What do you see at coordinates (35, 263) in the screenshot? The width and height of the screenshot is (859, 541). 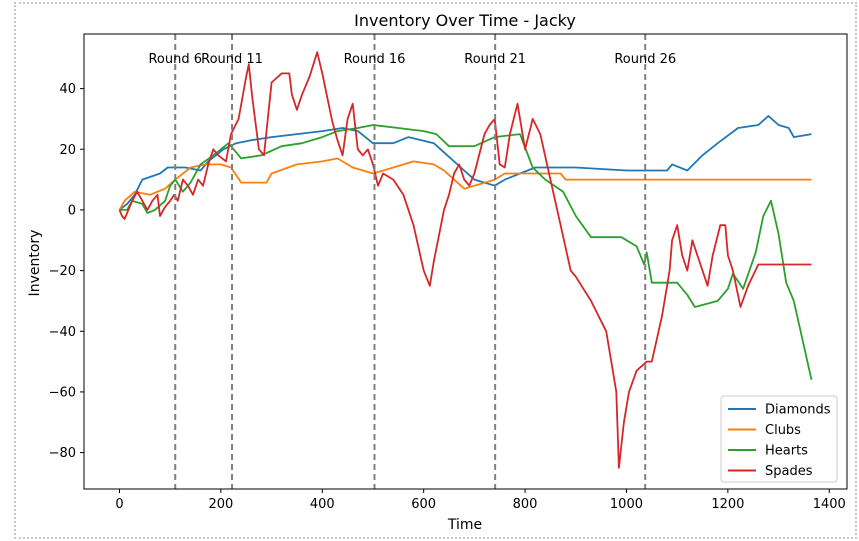 I see `y-axis-title: Inventory` at bounding box center [35, 263].